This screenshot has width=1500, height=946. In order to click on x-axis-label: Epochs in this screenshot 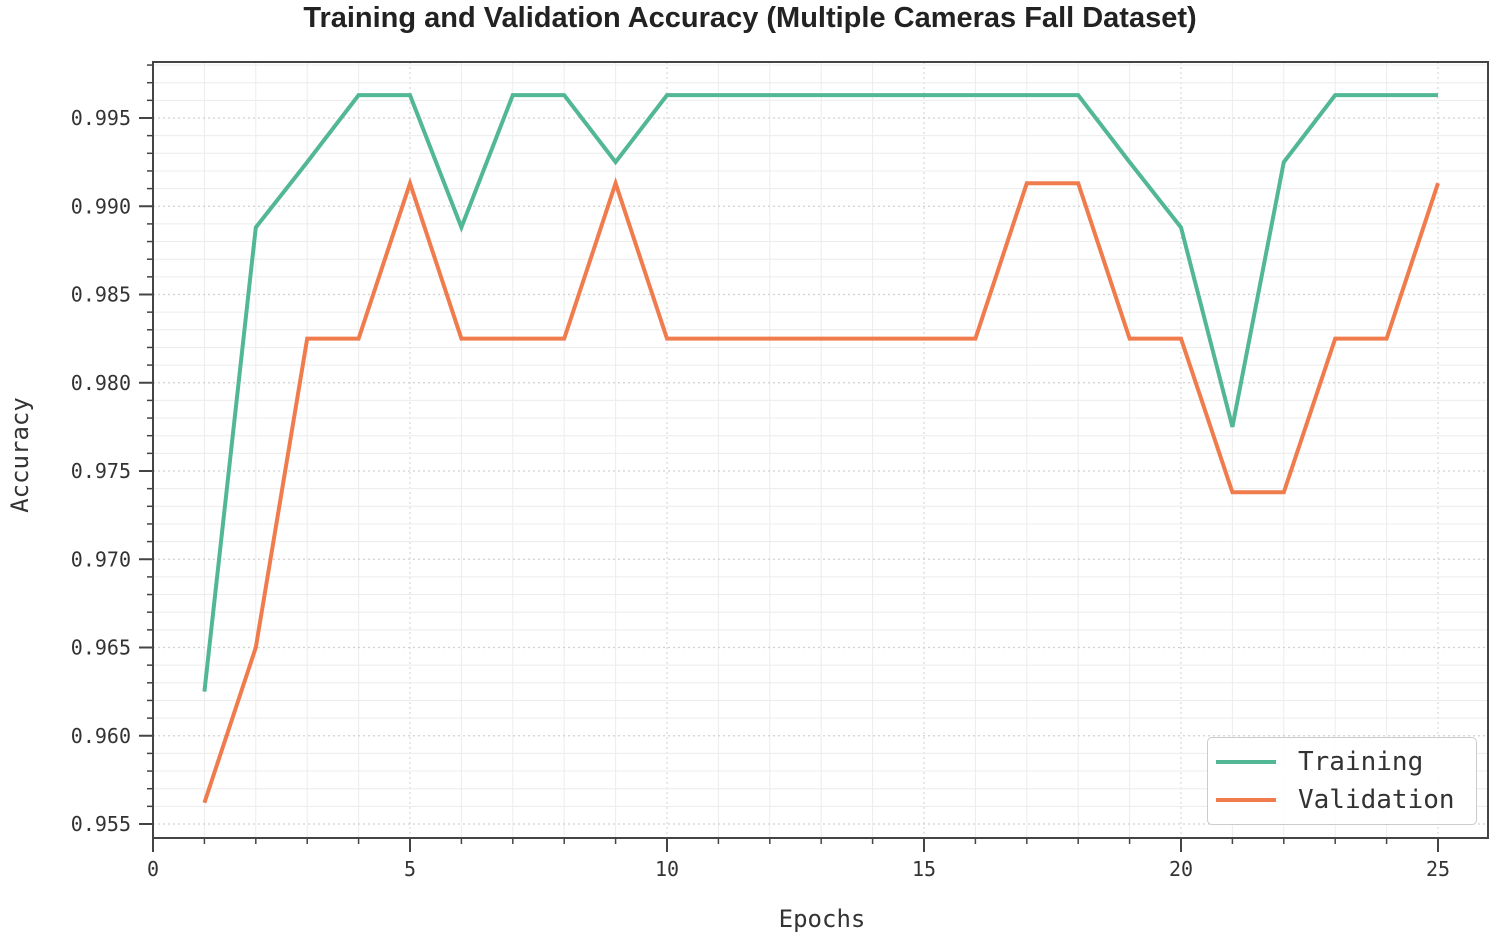, I will do `click(822, 919)`.